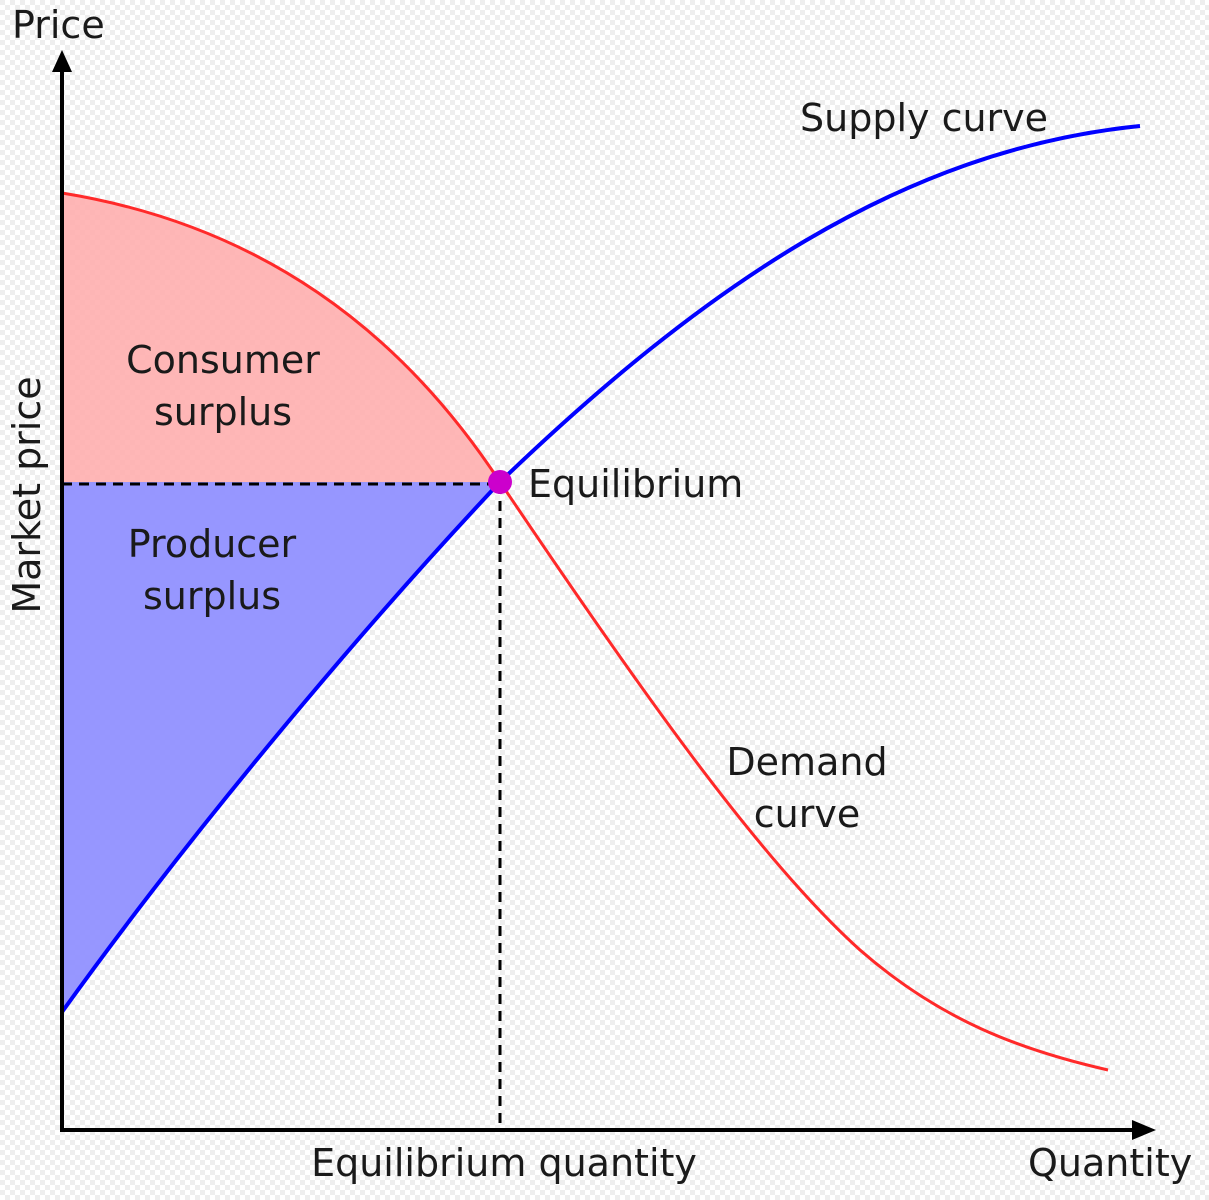 The height and width of the screenshot is (1200, 1209). What do you see at coordinates (1110, 1163) in the screenshot?
I see `x-axis-label: Quantity` at bounding box center [1110, 1163].